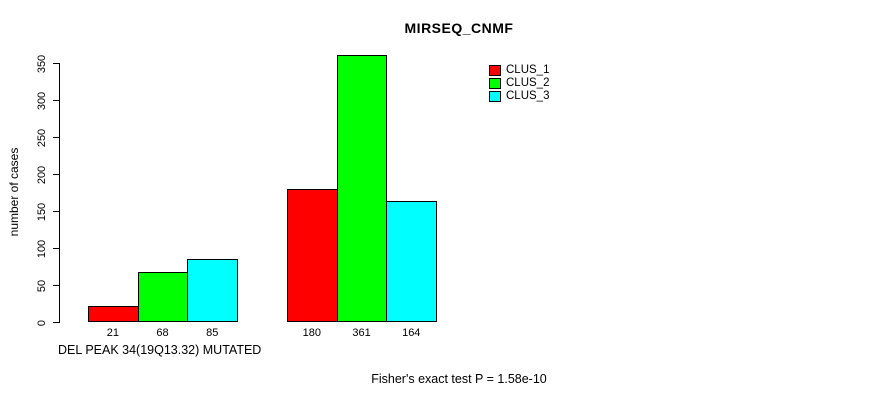 The width and height of the screenshot is (890, 400). What do you see at coordinates (411, 333) in the screenshot?
I see `bar-value-label: 164` at bounding box center [411, 333].